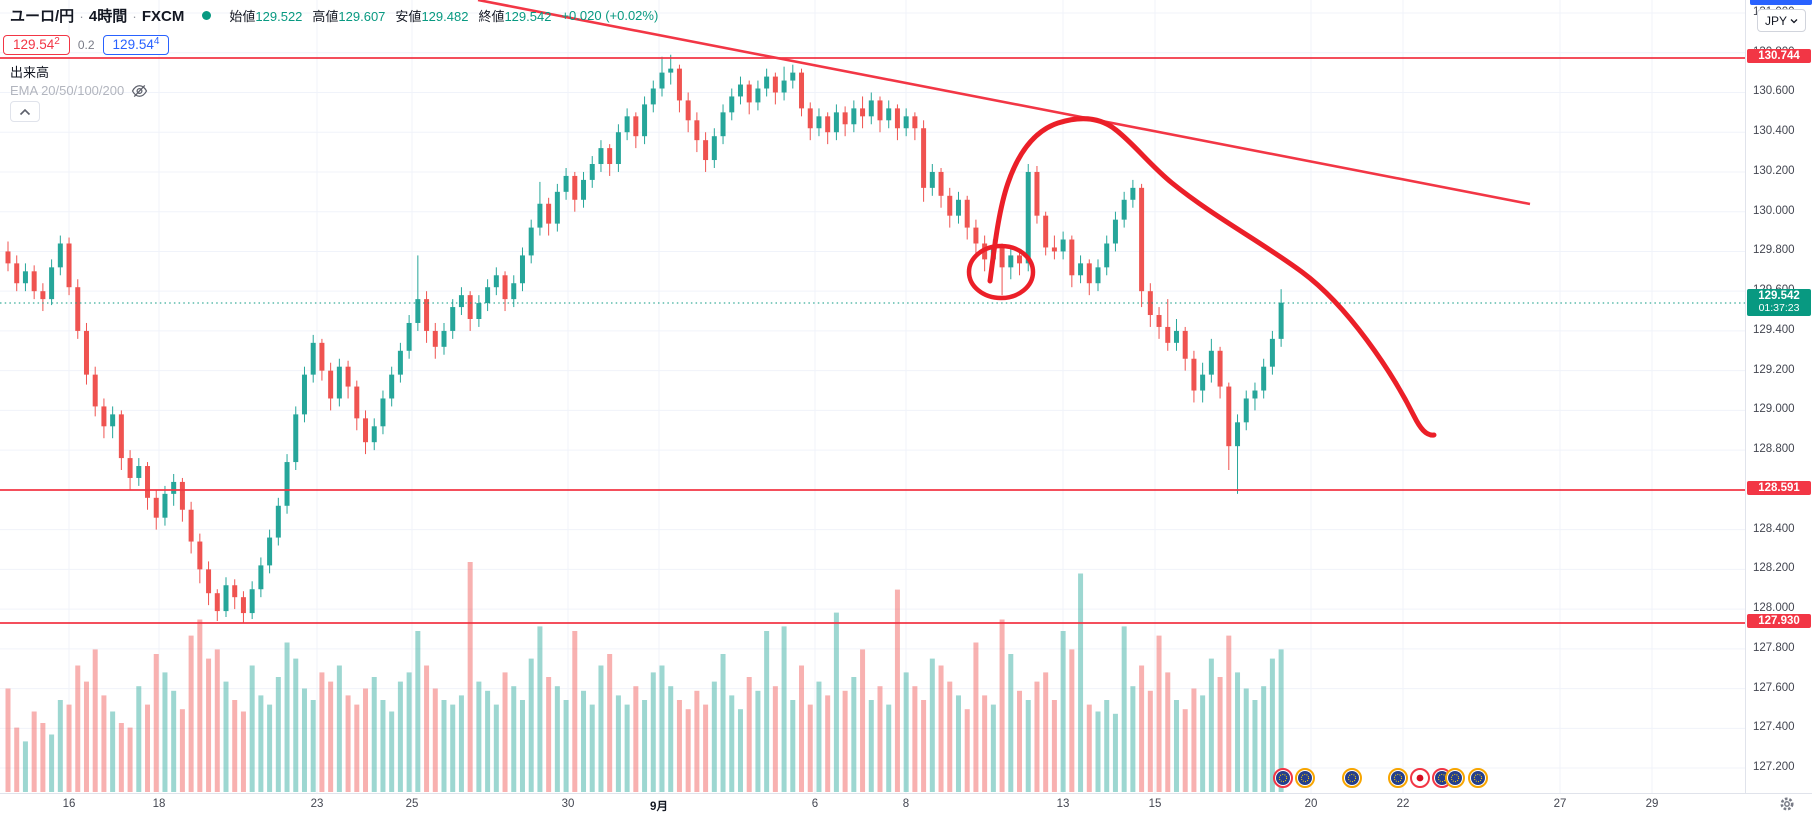 The width and height of the screenshot is (1812, 815). I want to click on market-status-dot, so click(207, 15).